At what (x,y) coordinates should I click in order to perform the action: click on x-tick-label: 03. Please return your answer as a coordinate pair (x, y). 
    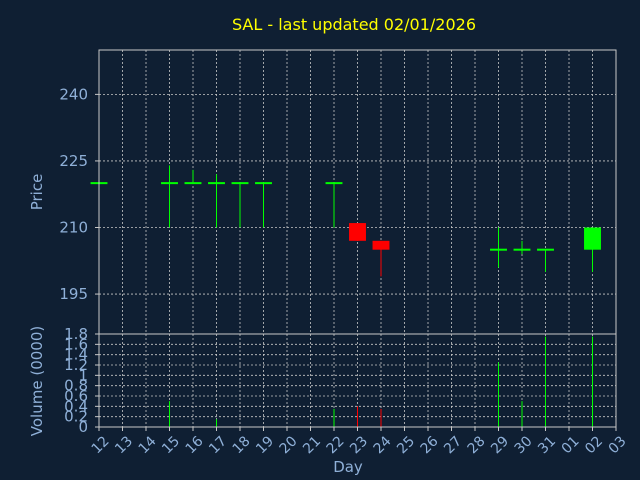
    Looking at the image, I should click on (618, 445).